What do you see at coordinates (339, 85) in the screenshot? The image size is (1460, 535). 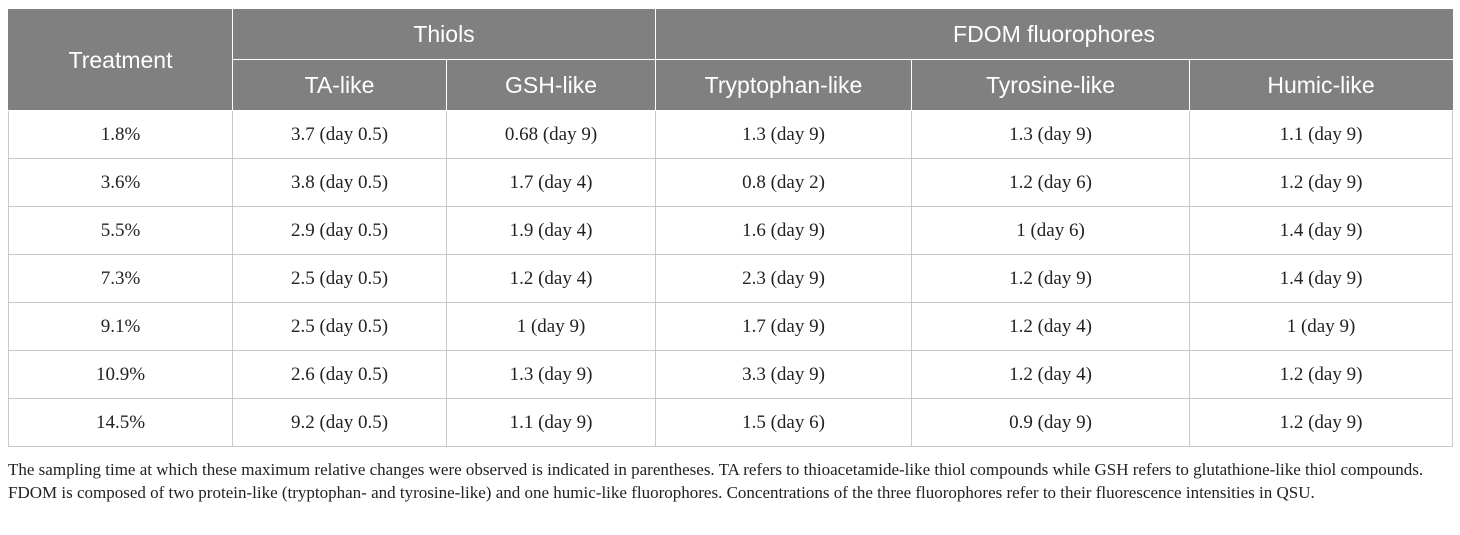 I see `header-ta-like: TA-like` at bounding box center [339, 85].